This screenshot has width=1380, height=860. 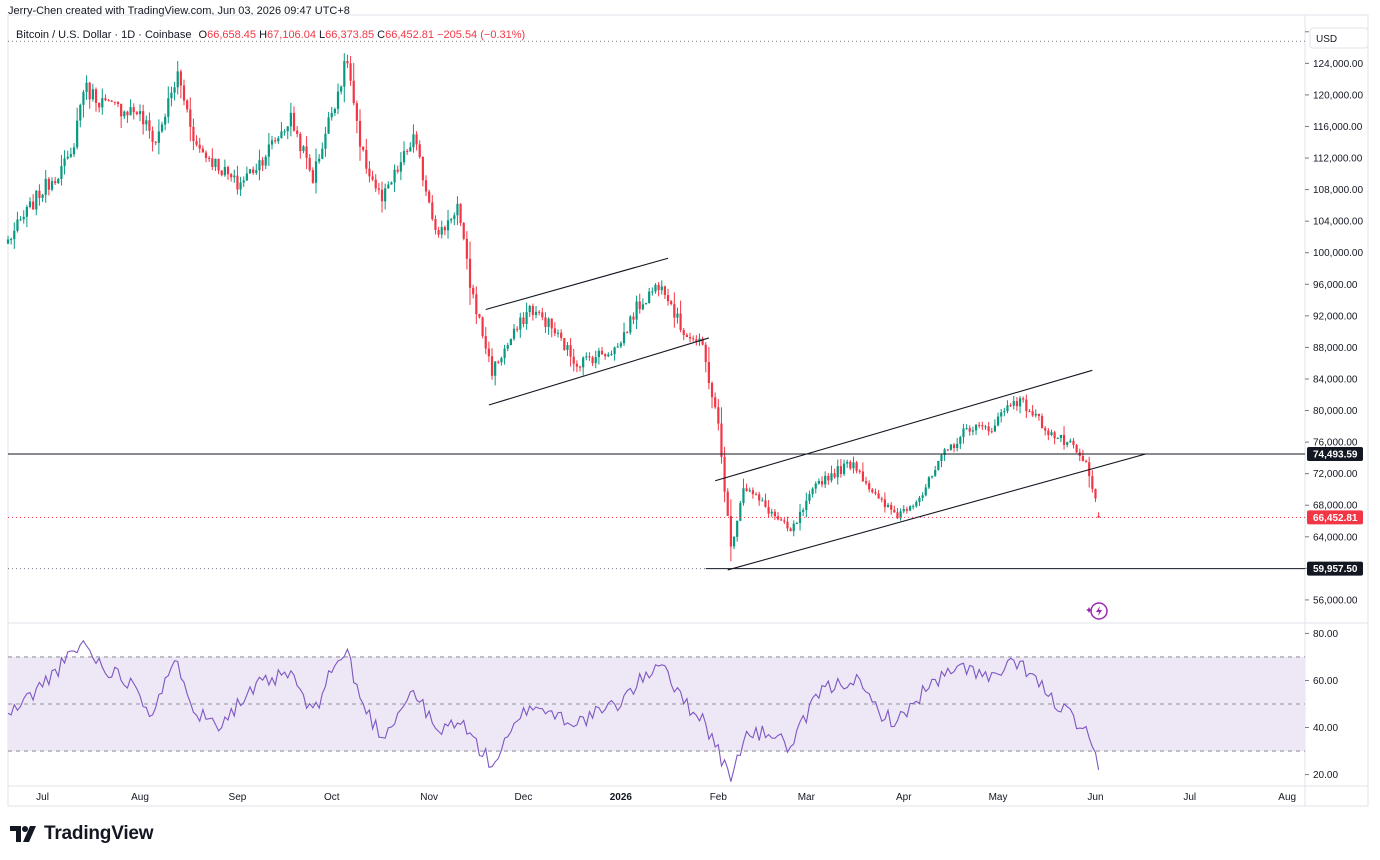 What do you see at coordinates (410, 35) in the screenshot?
I see `close-value: 66,452.81` at bounding box center [410, 35].